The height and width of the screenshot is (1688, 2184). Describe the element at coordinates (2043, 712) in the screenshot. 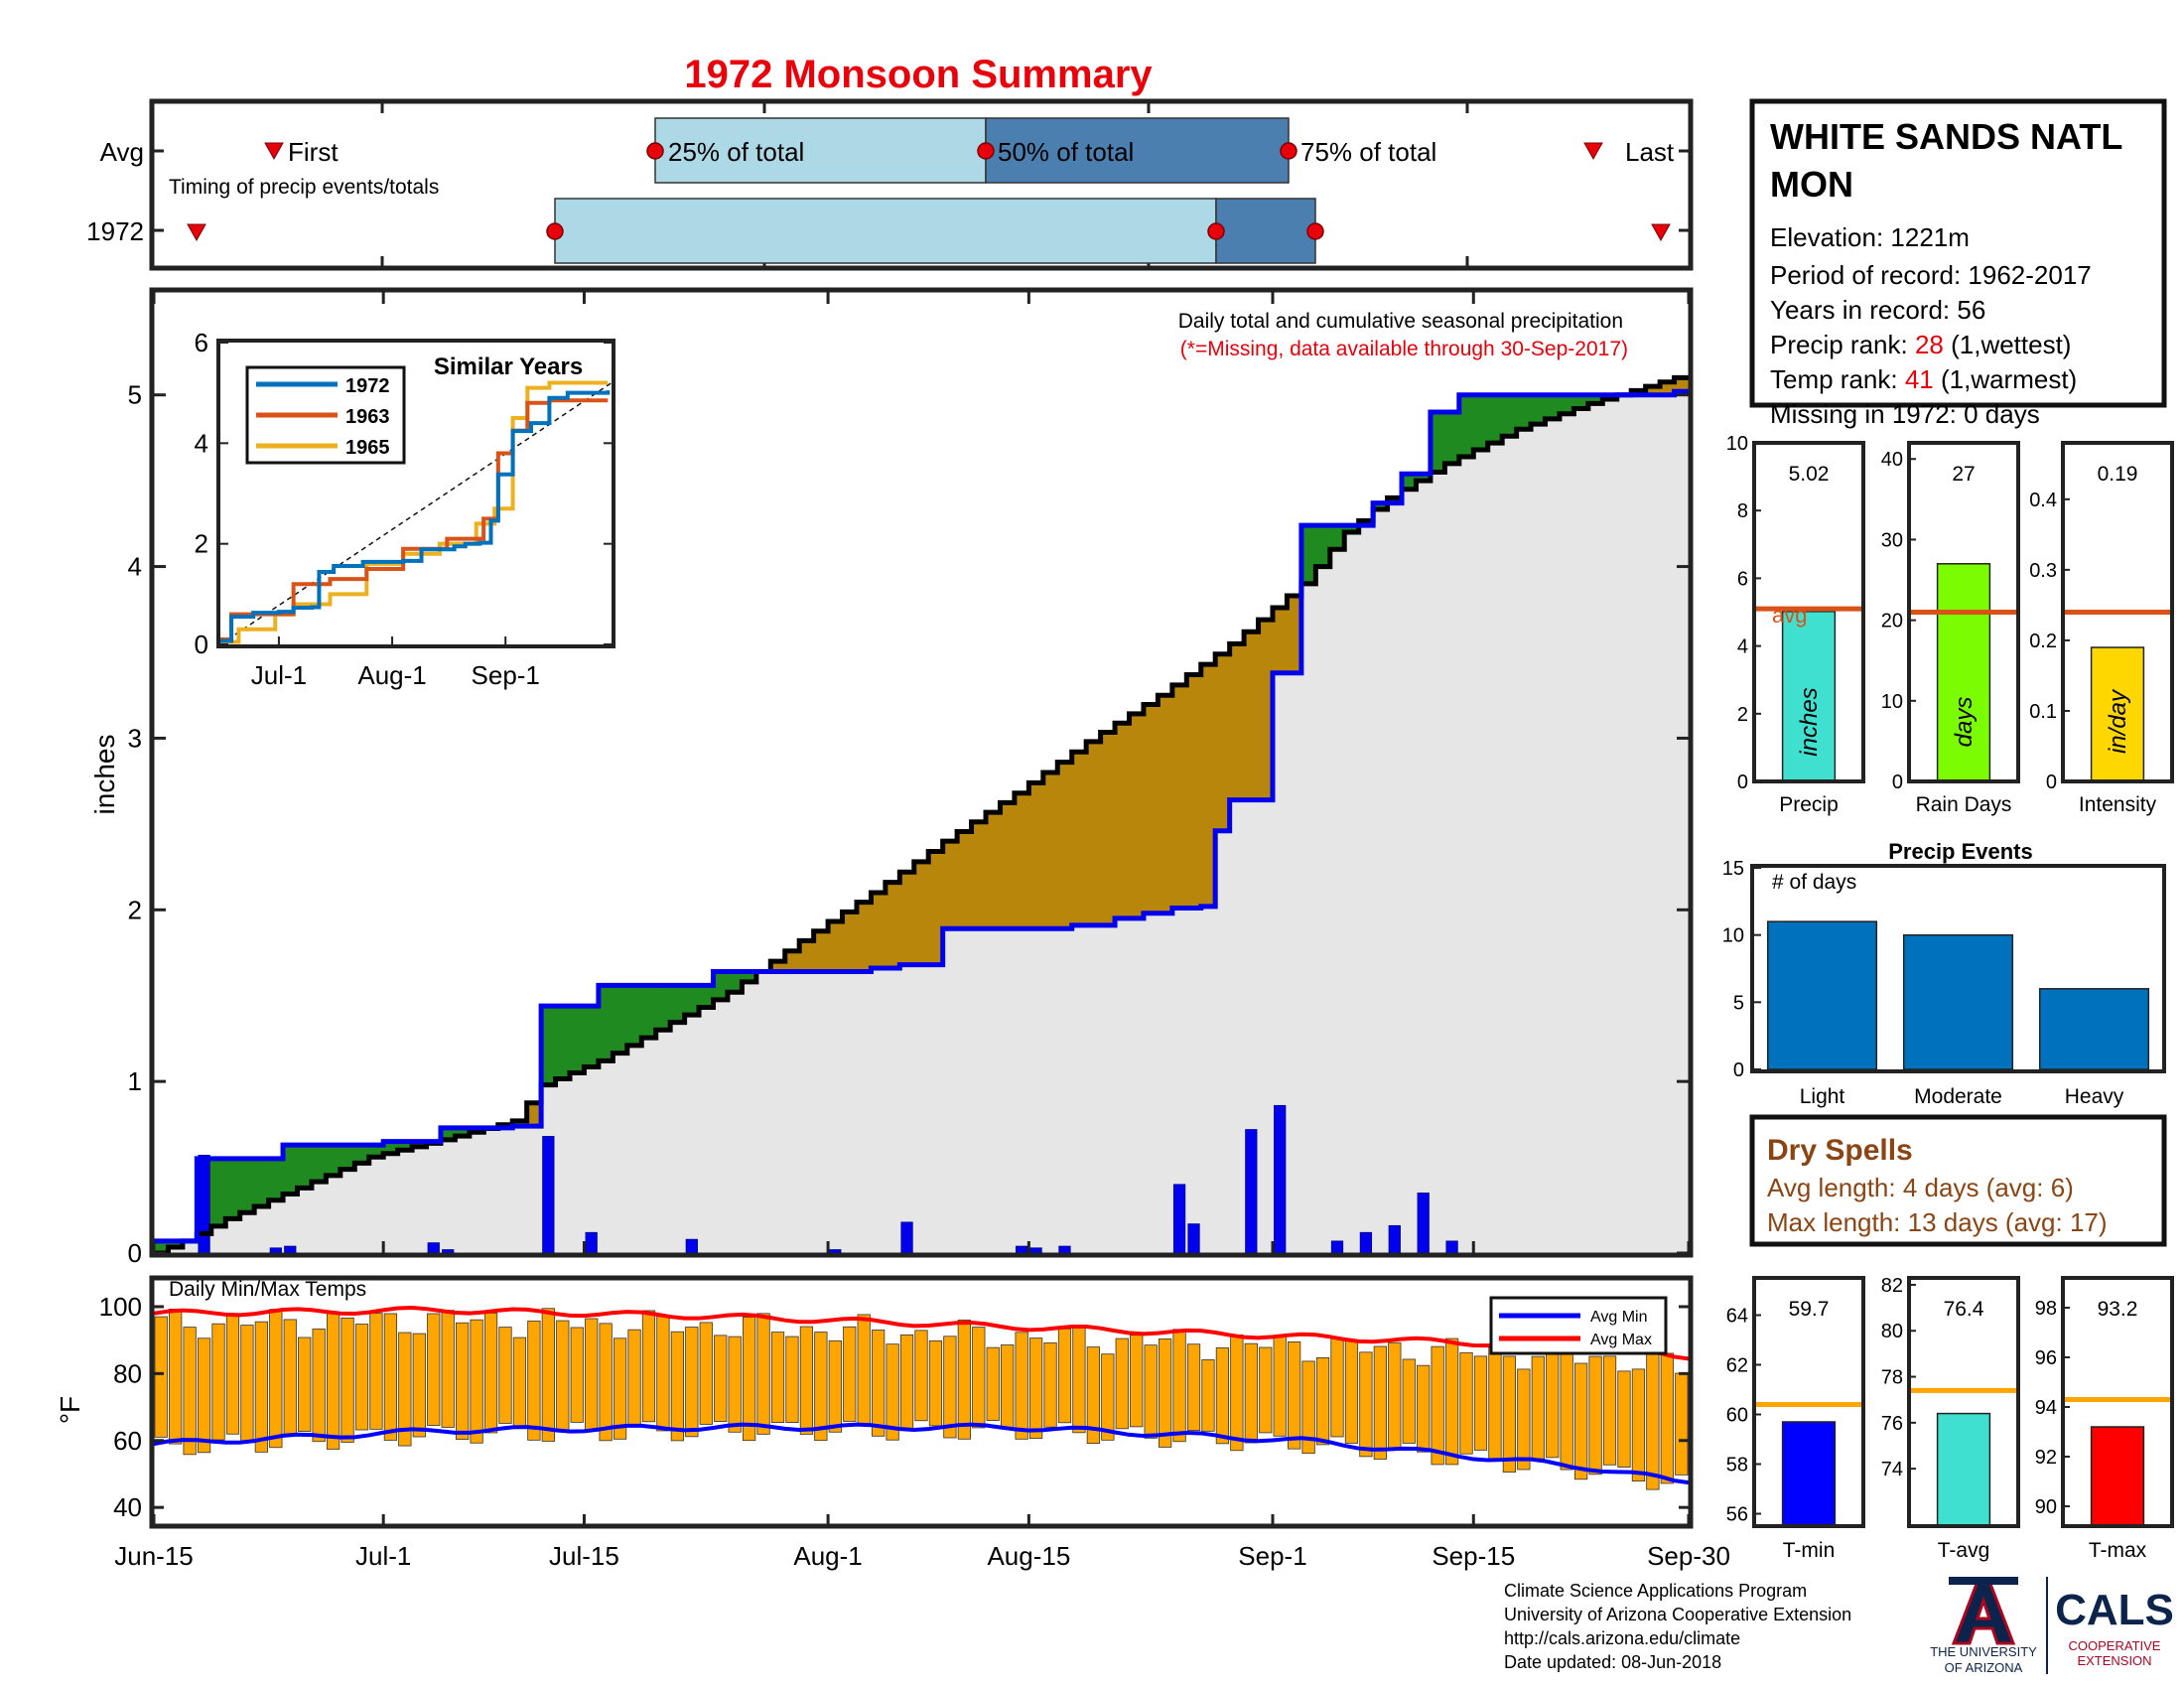

I see `summary-2-ytick-label: 0.1` at that location.